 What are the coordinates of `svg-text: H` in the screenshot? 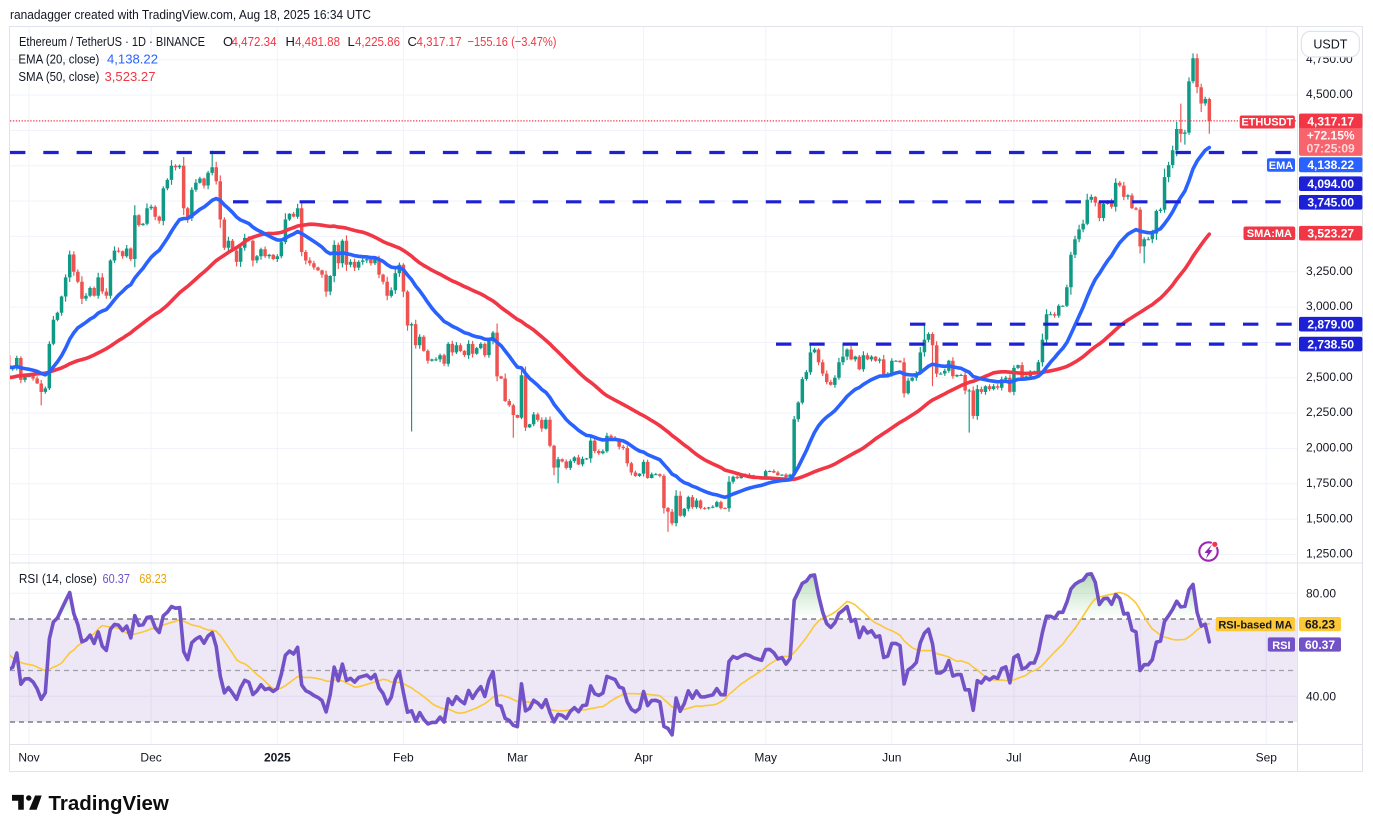 It's located at (290, 41).